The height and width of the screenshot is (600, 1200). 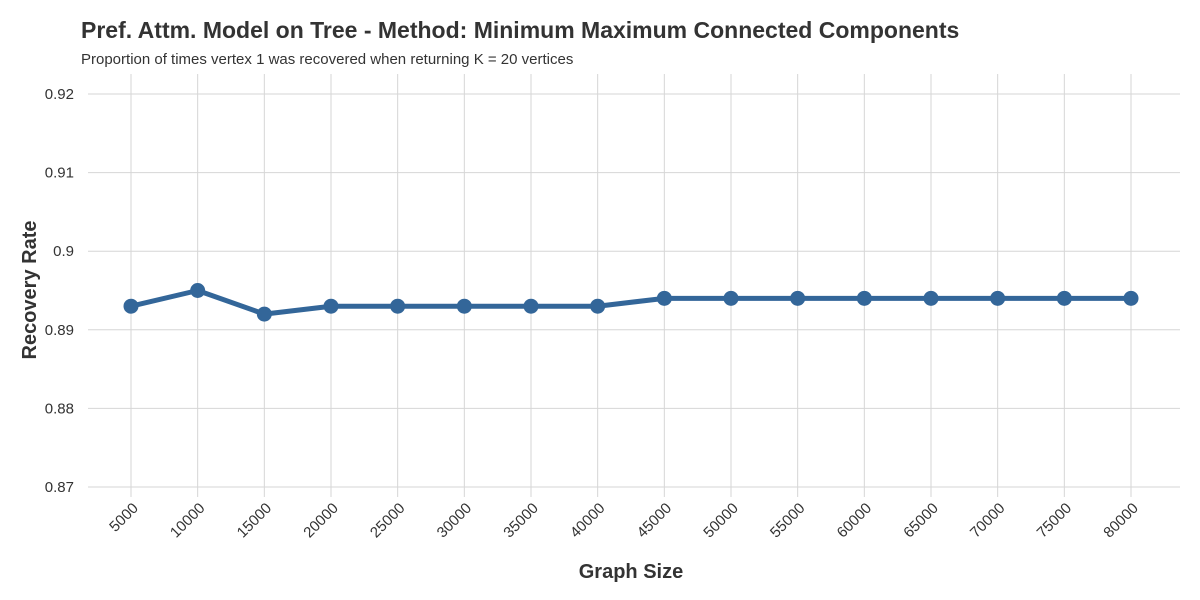 What do you see at coordinates (59, 408) in the screenshot?
I see `y-tick-label: 0.88` at bounding box center [59, 408].